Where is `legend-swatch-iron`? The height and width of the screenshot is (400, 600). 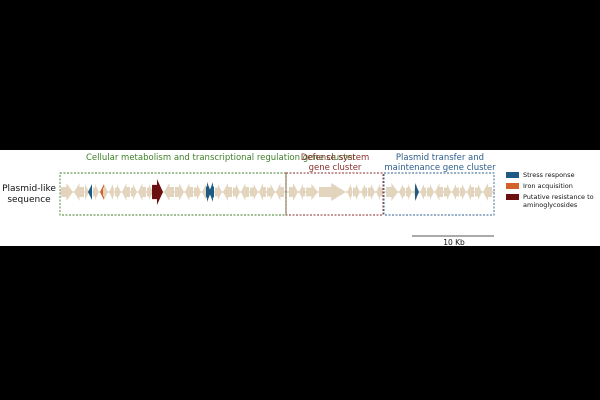 legend-swatch-iron is located at coordinates (512, 186).